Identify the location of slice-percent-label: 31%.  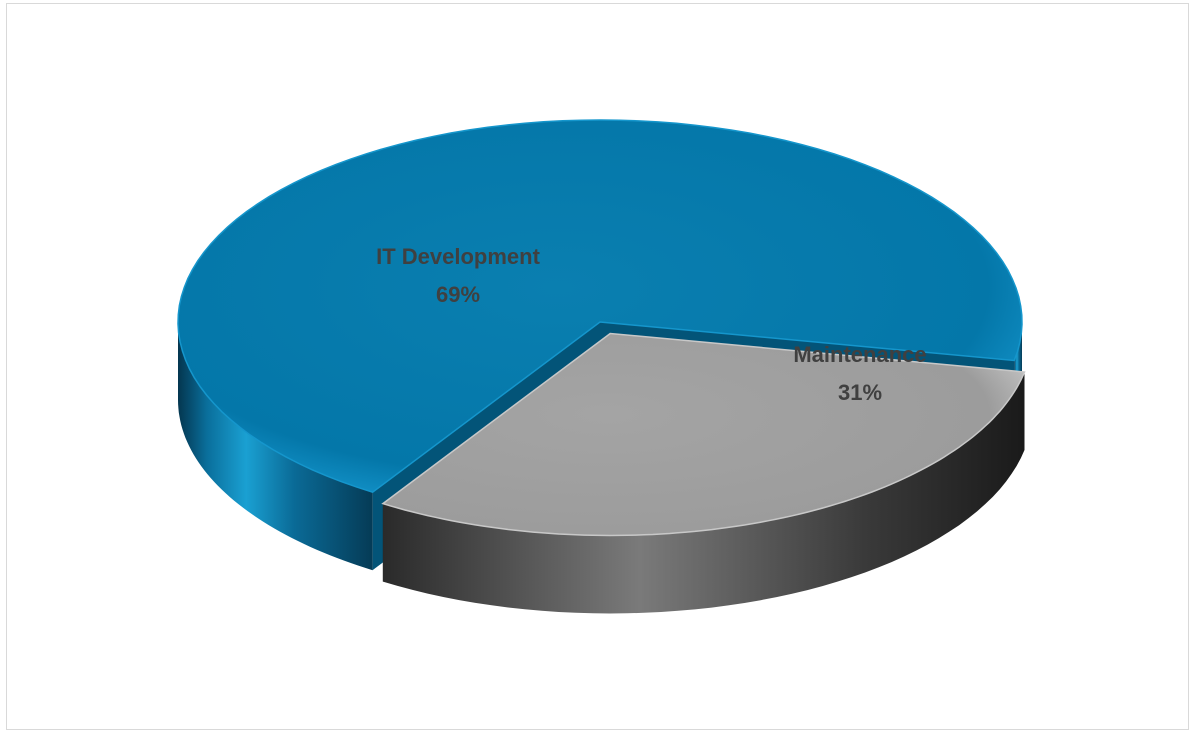
(860, 392).